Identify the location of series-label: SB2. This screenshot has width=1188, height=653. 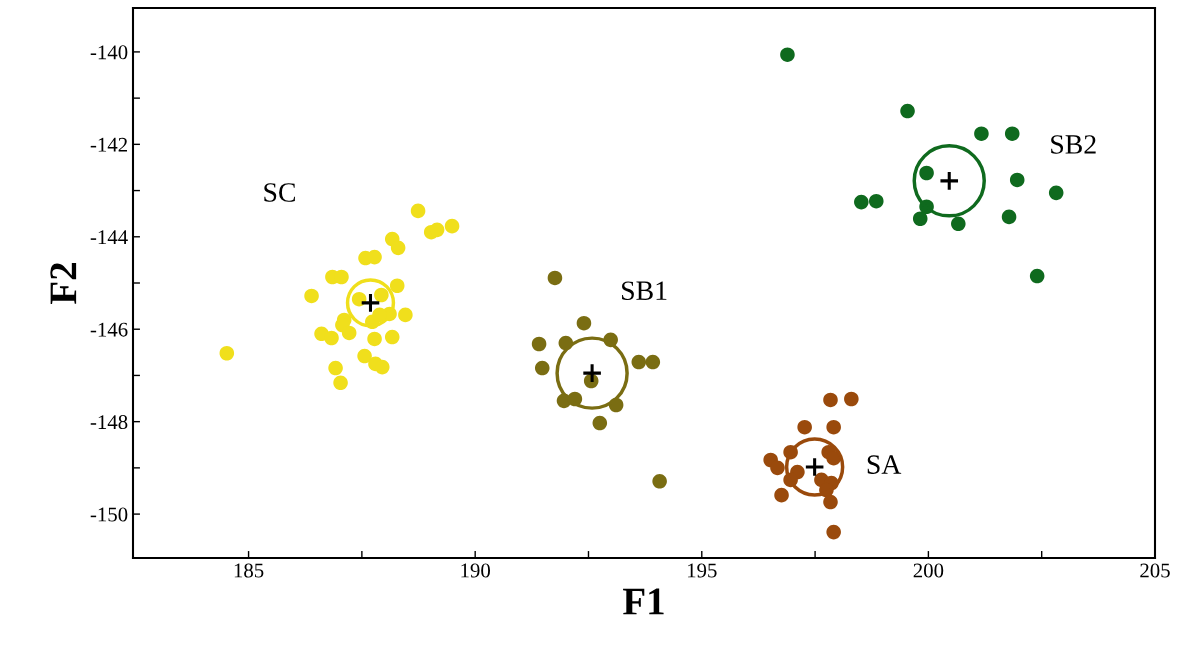
(1073, 144).